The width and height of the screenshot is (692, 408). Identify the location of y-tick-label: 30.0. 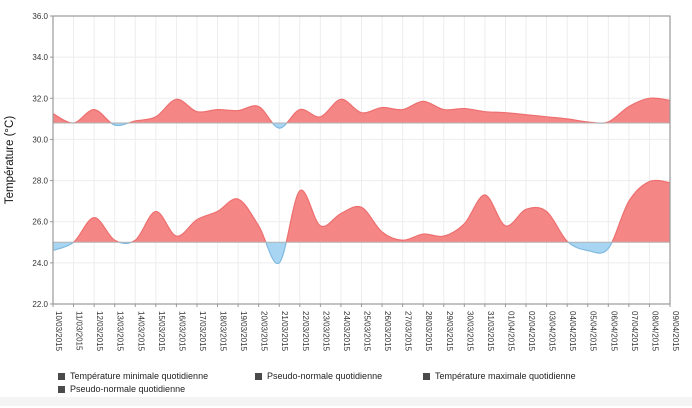
(40, 139).